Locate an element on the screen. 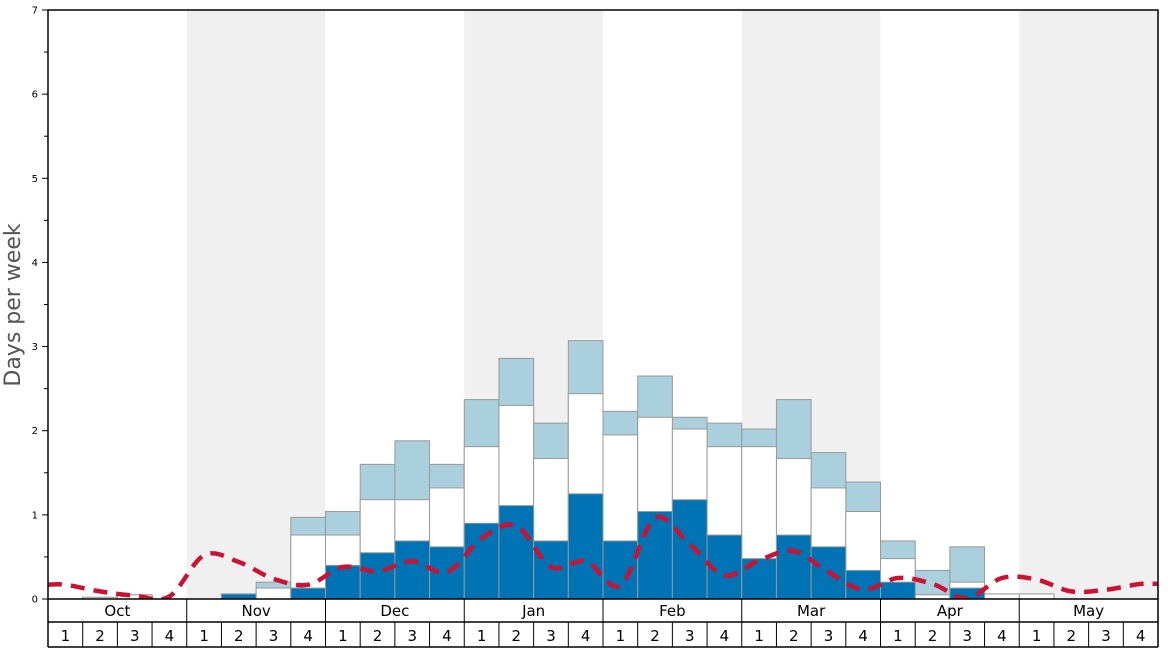 The height and width of the screenshot is (648, 1168). month-label-jan: Jan is located at coordinates (533, 611).